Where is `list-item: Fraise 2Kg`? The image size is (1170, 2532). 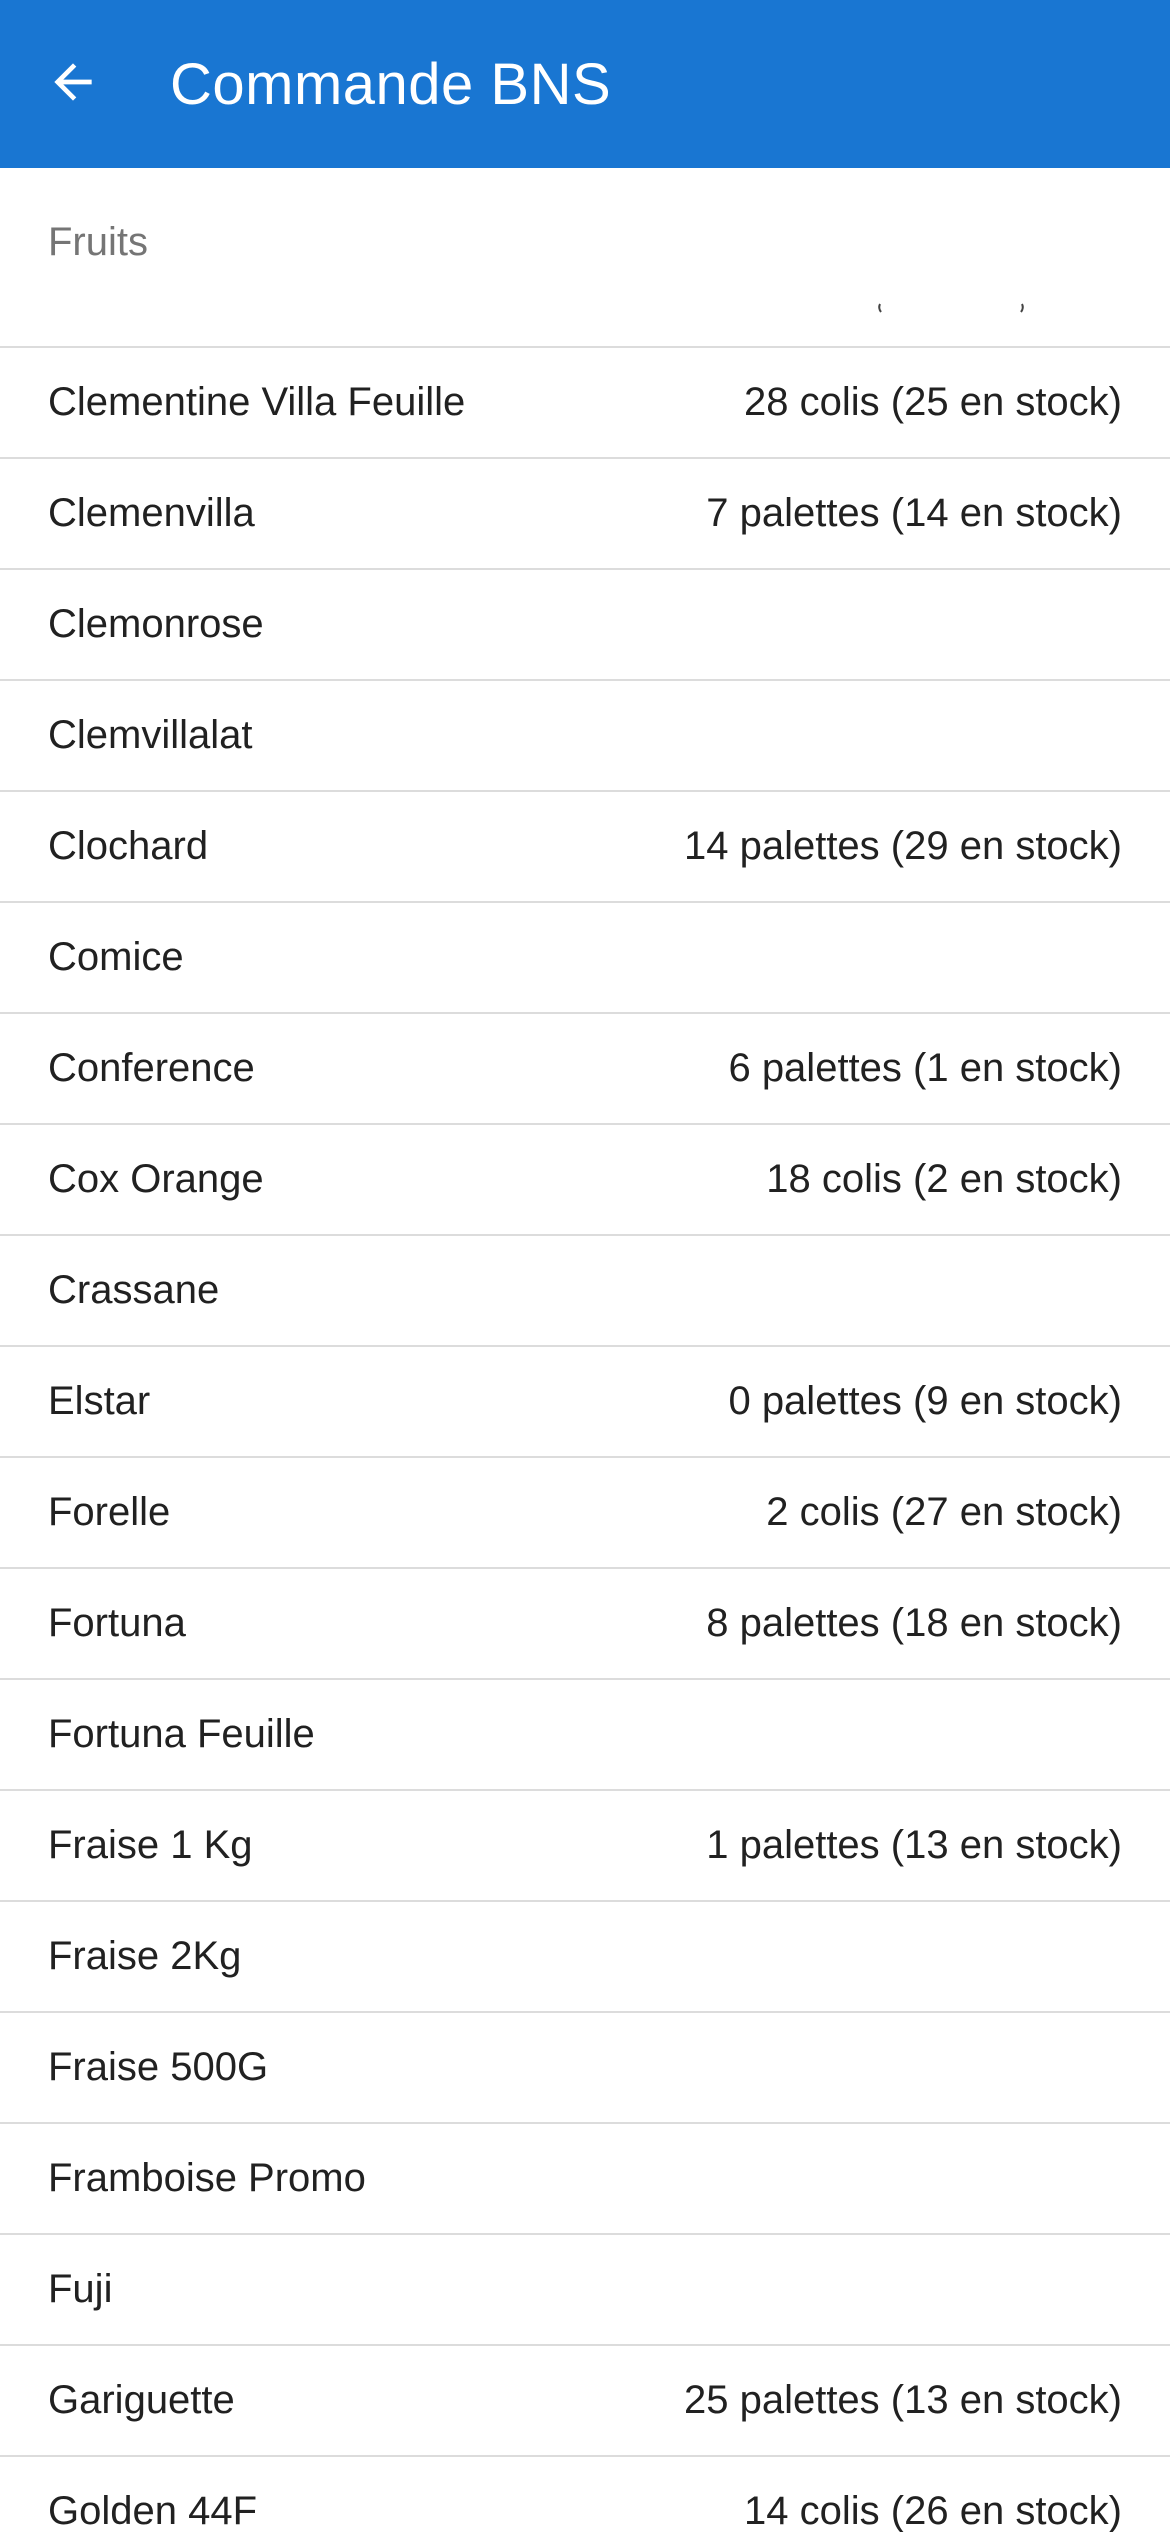 list-item: Fraise 2Kg is located at coordinates (585, 1957).